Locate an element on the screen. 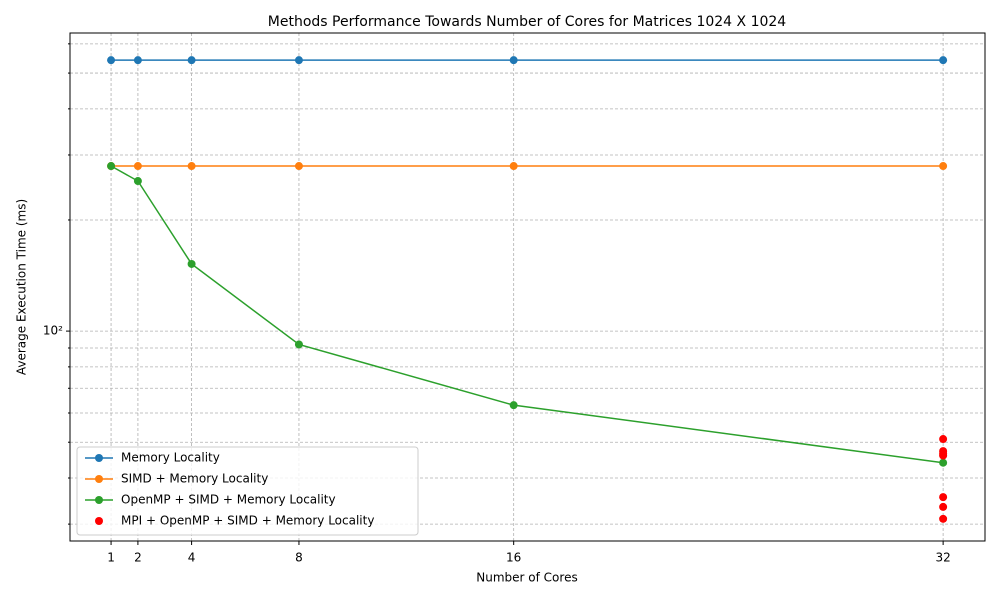 This screenshot has height=604, width=1000. x-tick-label: 4 is located at coordinates (192, 558).